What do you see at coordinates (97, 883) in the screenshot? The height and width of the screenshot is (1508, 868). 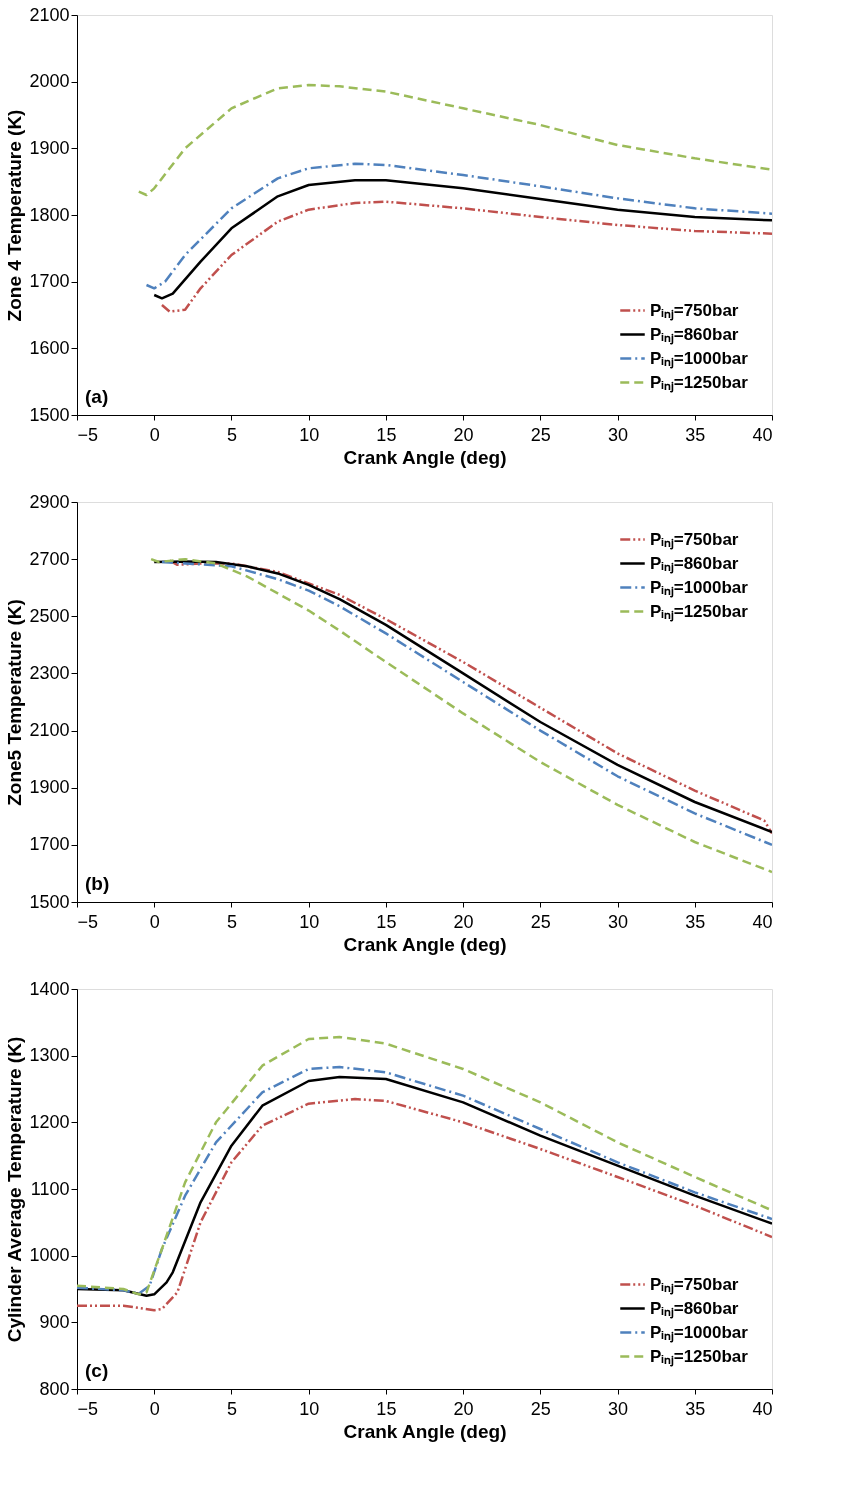 I see `annotation: (b)` at bounding box center [97, 883].